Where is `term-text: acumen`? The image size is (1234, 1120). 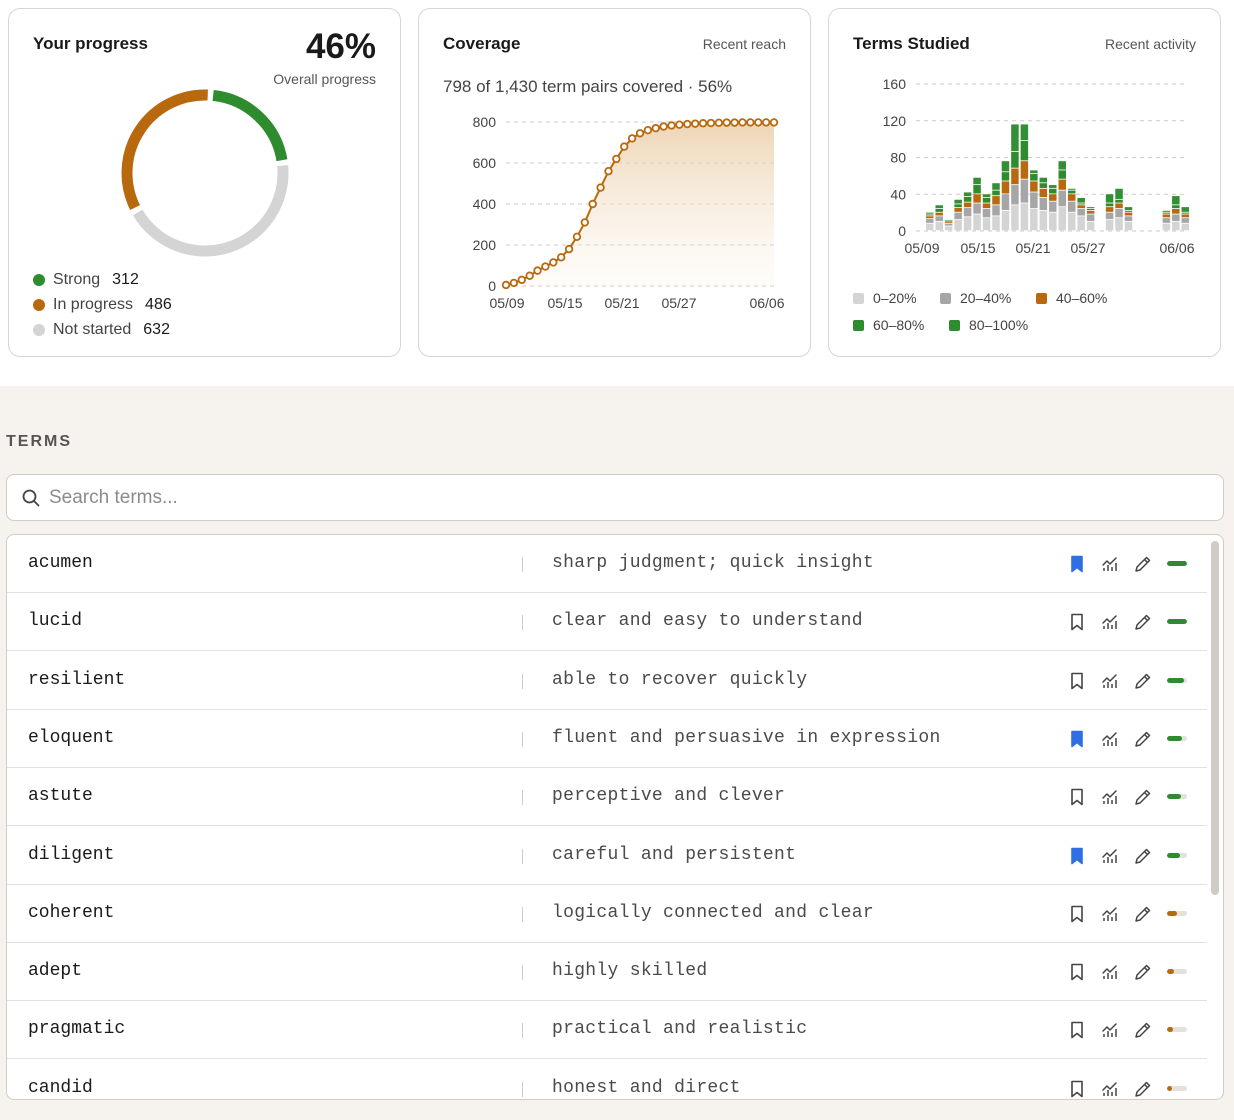 term-text: acumen is located at coordinates (60, 563).